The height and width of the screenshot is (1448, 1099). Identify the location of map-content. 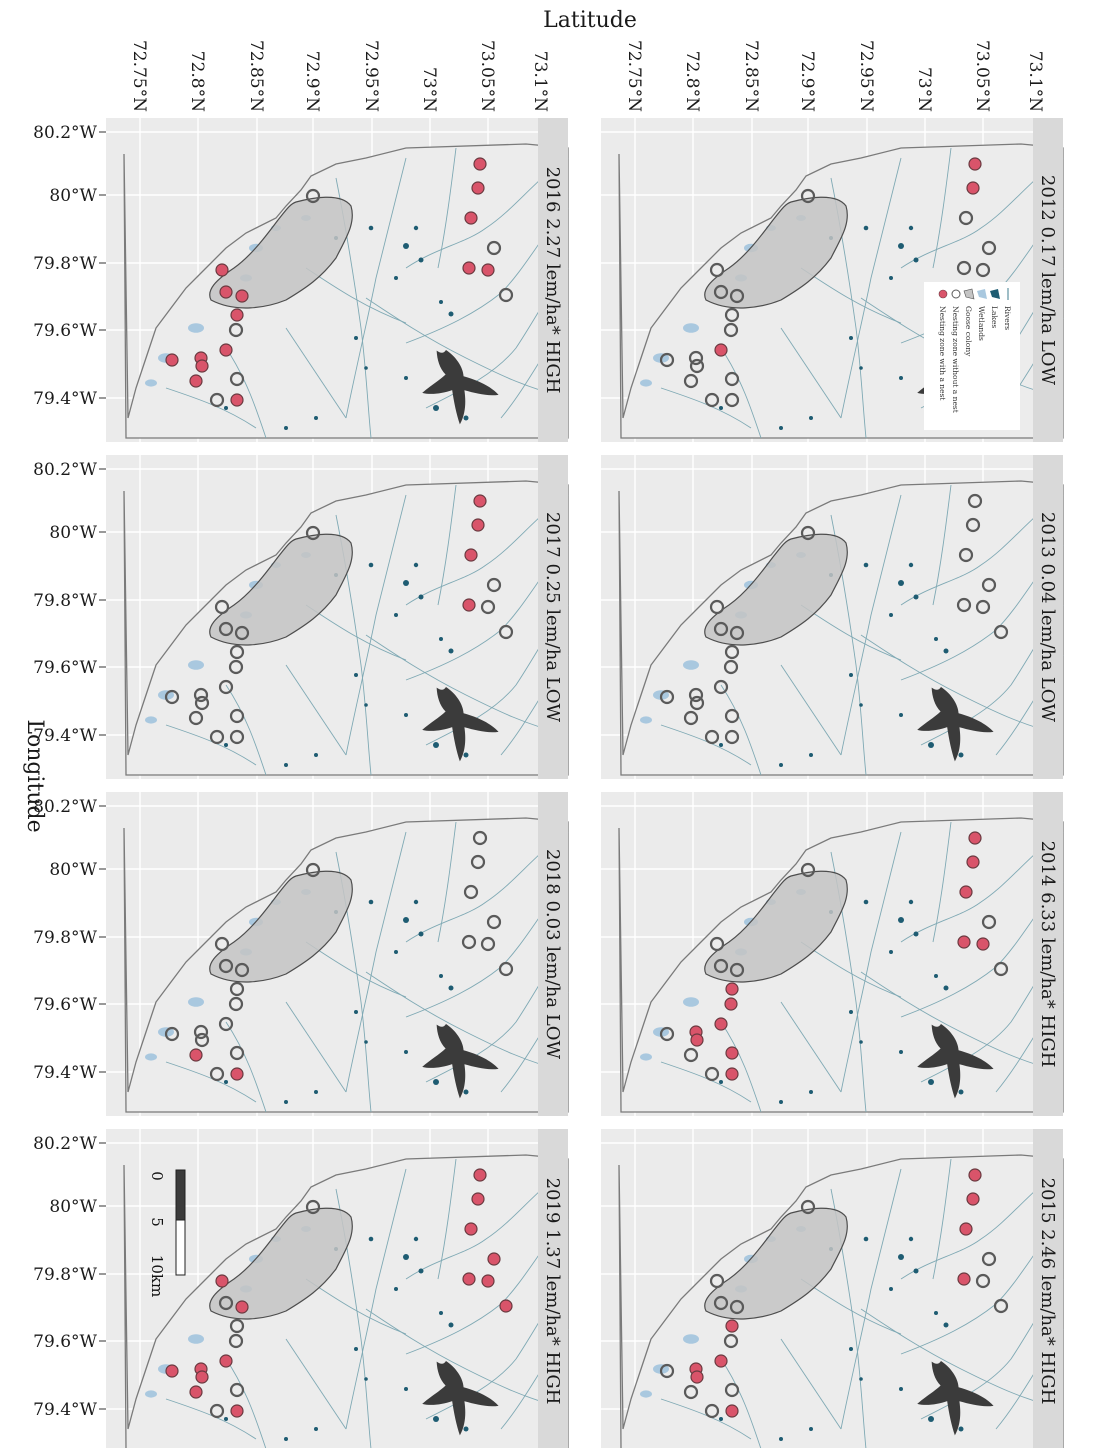
(841, 965).